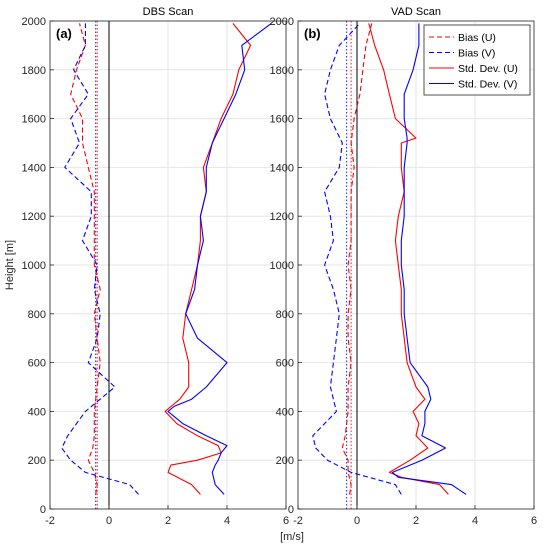  I want to click on legend-entry-std-dev-v: Std. Dev. (V), so click(487, 85).